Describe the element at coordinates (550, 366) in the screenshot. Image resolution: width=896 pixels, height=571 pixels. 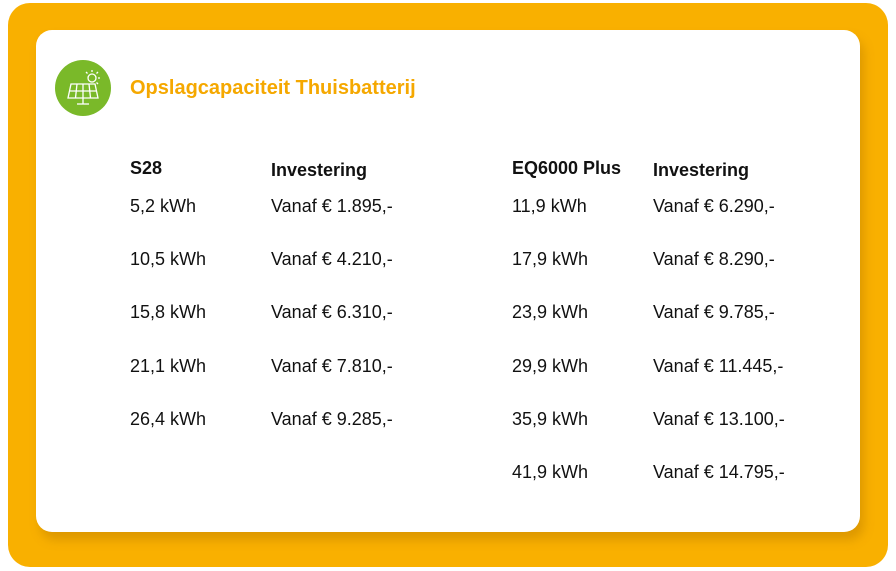
I see `capacity: 29,9 kWh` at that location.